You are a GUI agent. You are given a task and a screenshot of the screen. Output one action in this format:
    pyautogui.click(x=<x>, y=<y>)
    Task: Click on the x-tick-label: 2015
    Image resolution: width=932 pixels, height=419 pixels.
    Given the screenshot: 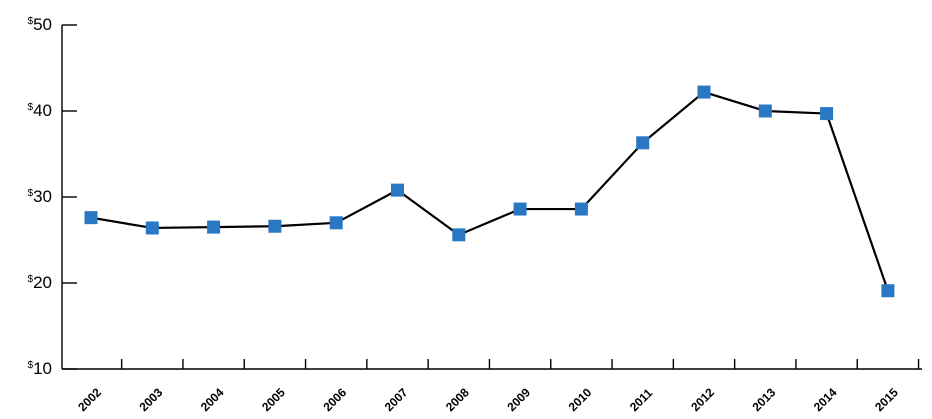 What is the action you would take?
    pyautogui.click(x=886, y=399)
    